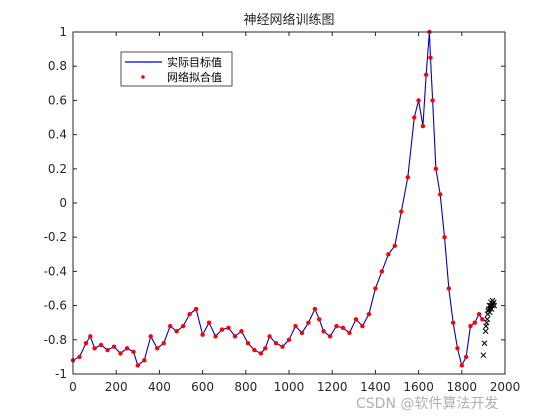 The width and height of the screenshot is (560, 420). I want to click on x-tick-label: 600, so click(202, 387).